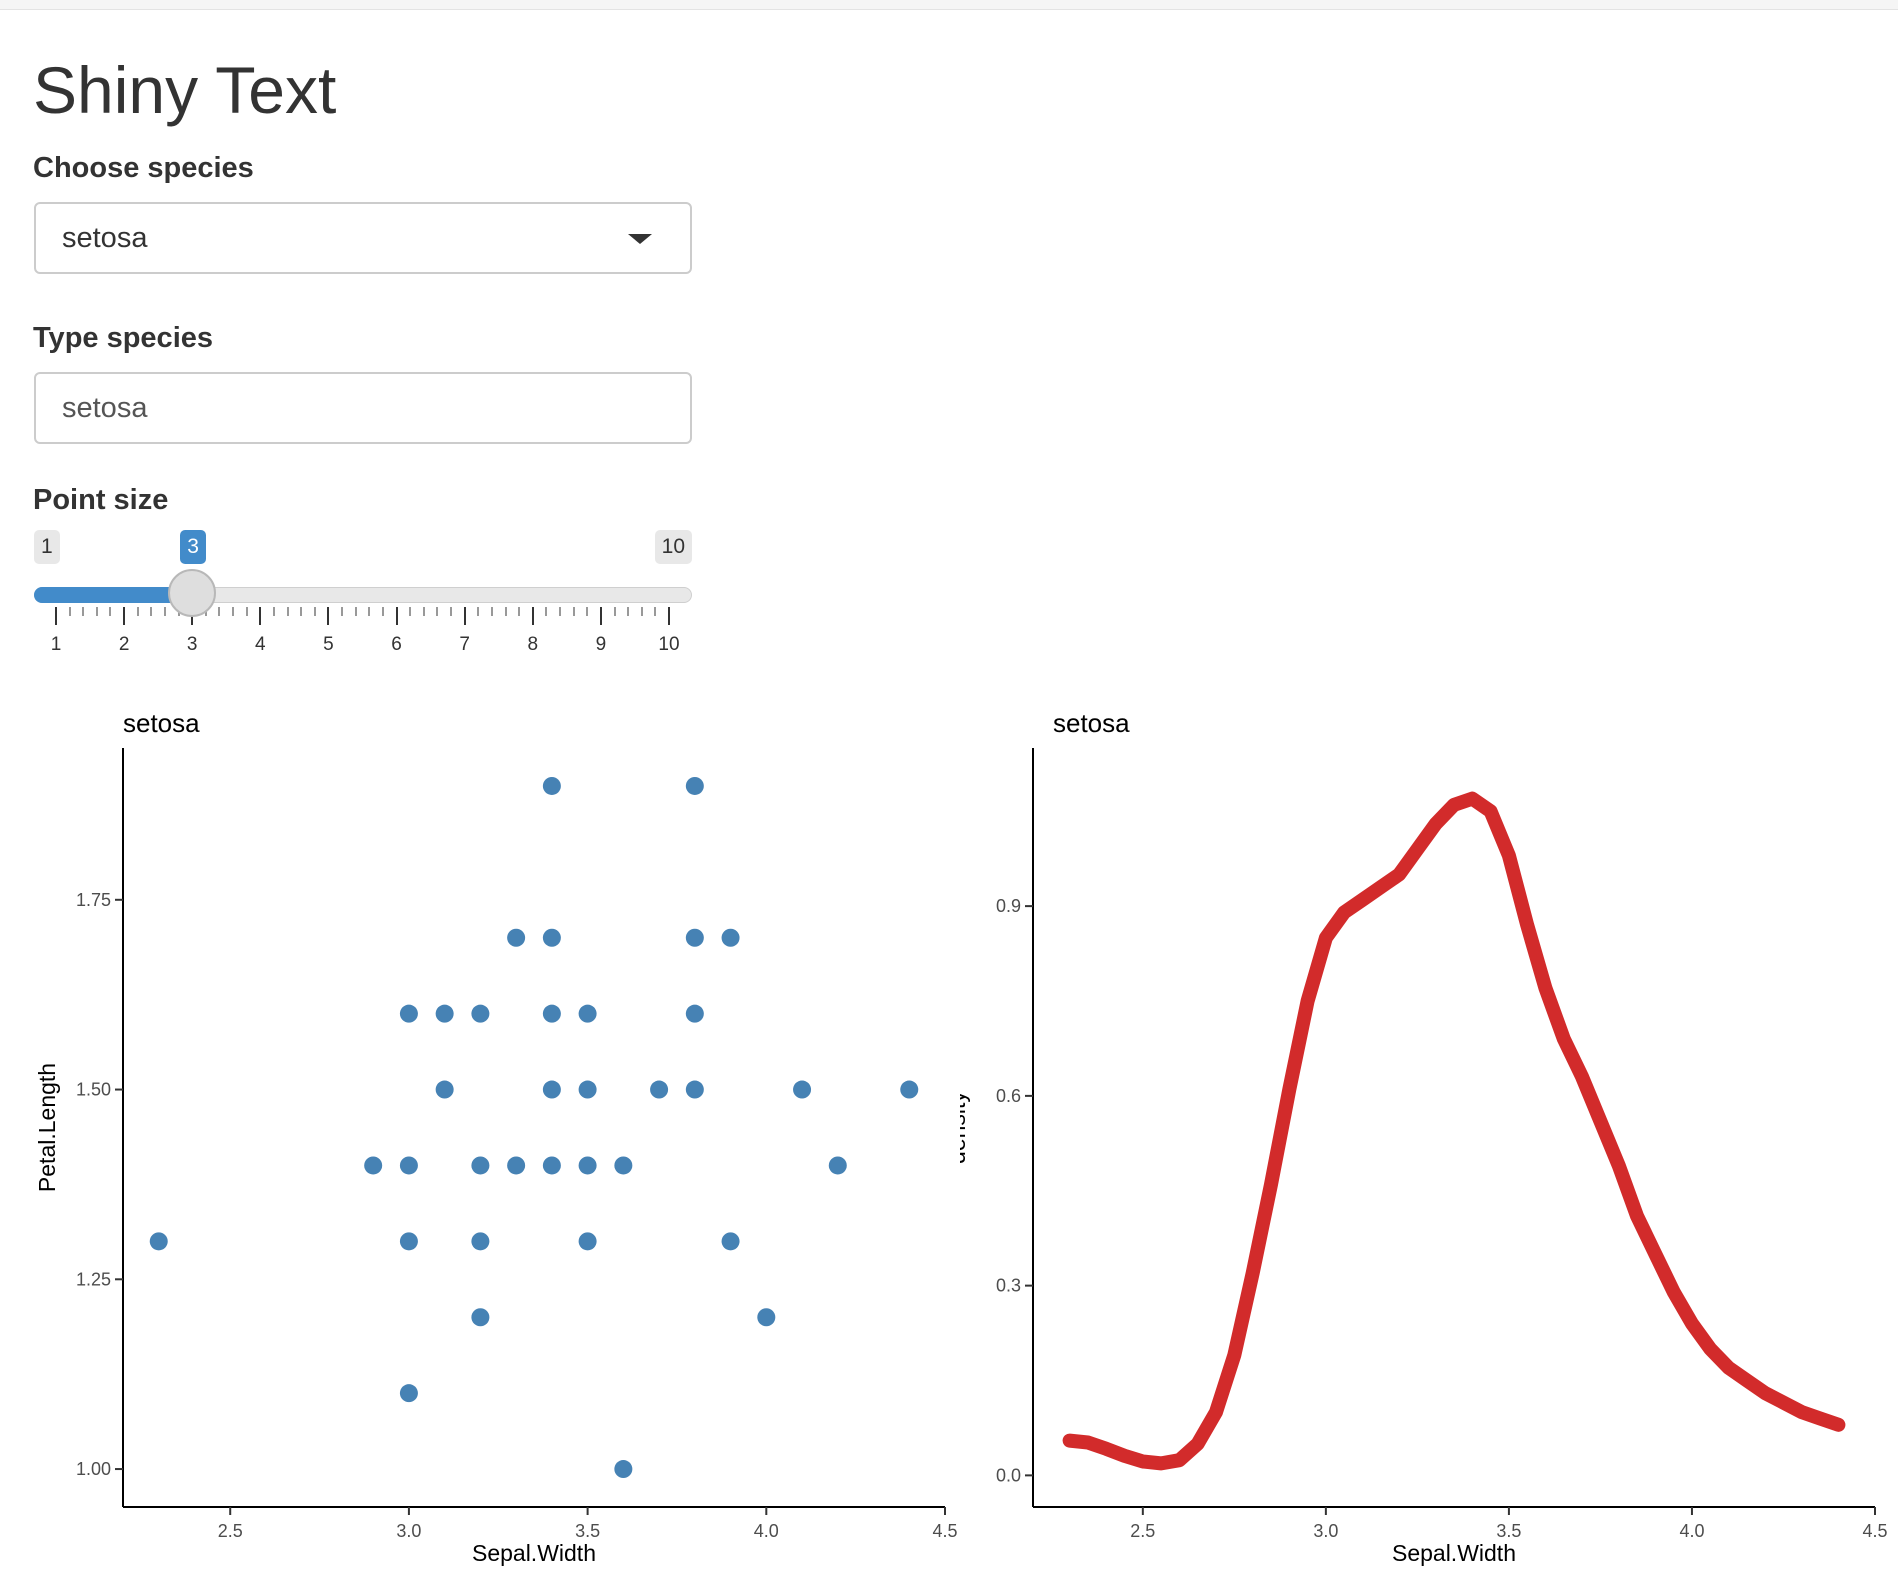 Image resolution: width=1898 pixels, height=1574 pixels. Describe the element at coordinates (192, 644) in the screenshot. I see `slider-tick-label: 3` at that location.